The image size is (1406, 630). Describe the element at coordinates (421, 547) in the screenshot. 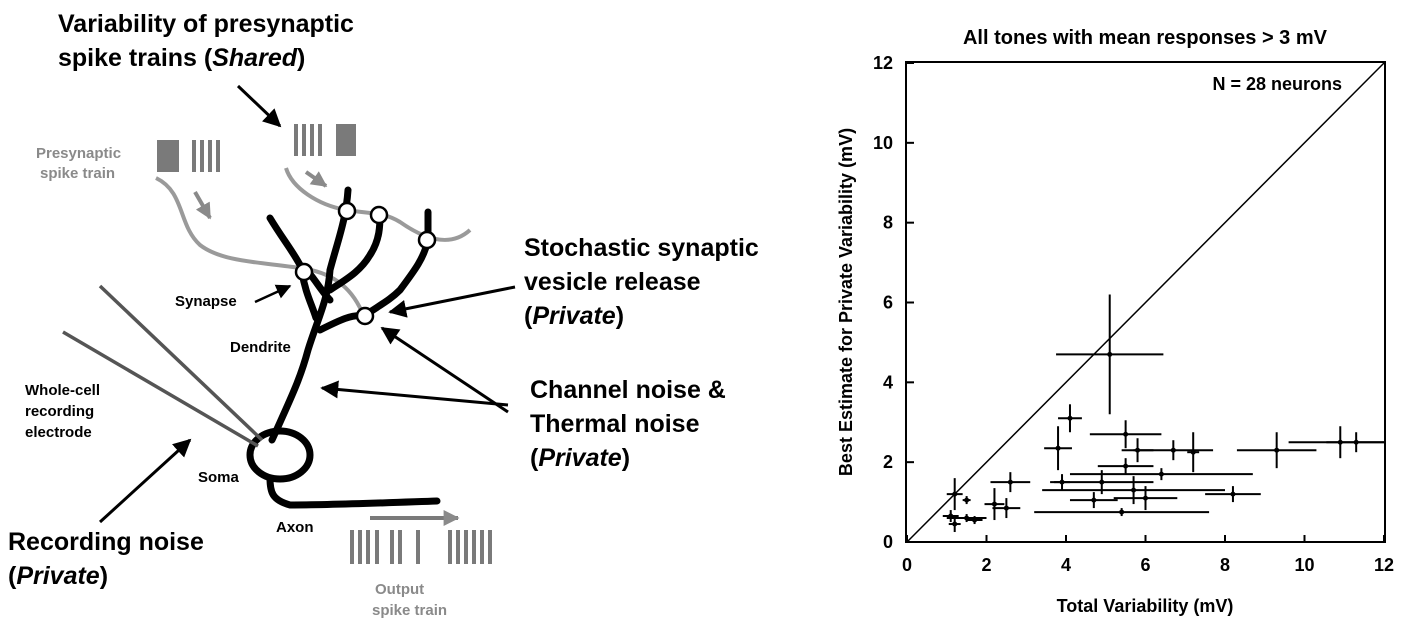

I see `output-spike-bars` at that location.